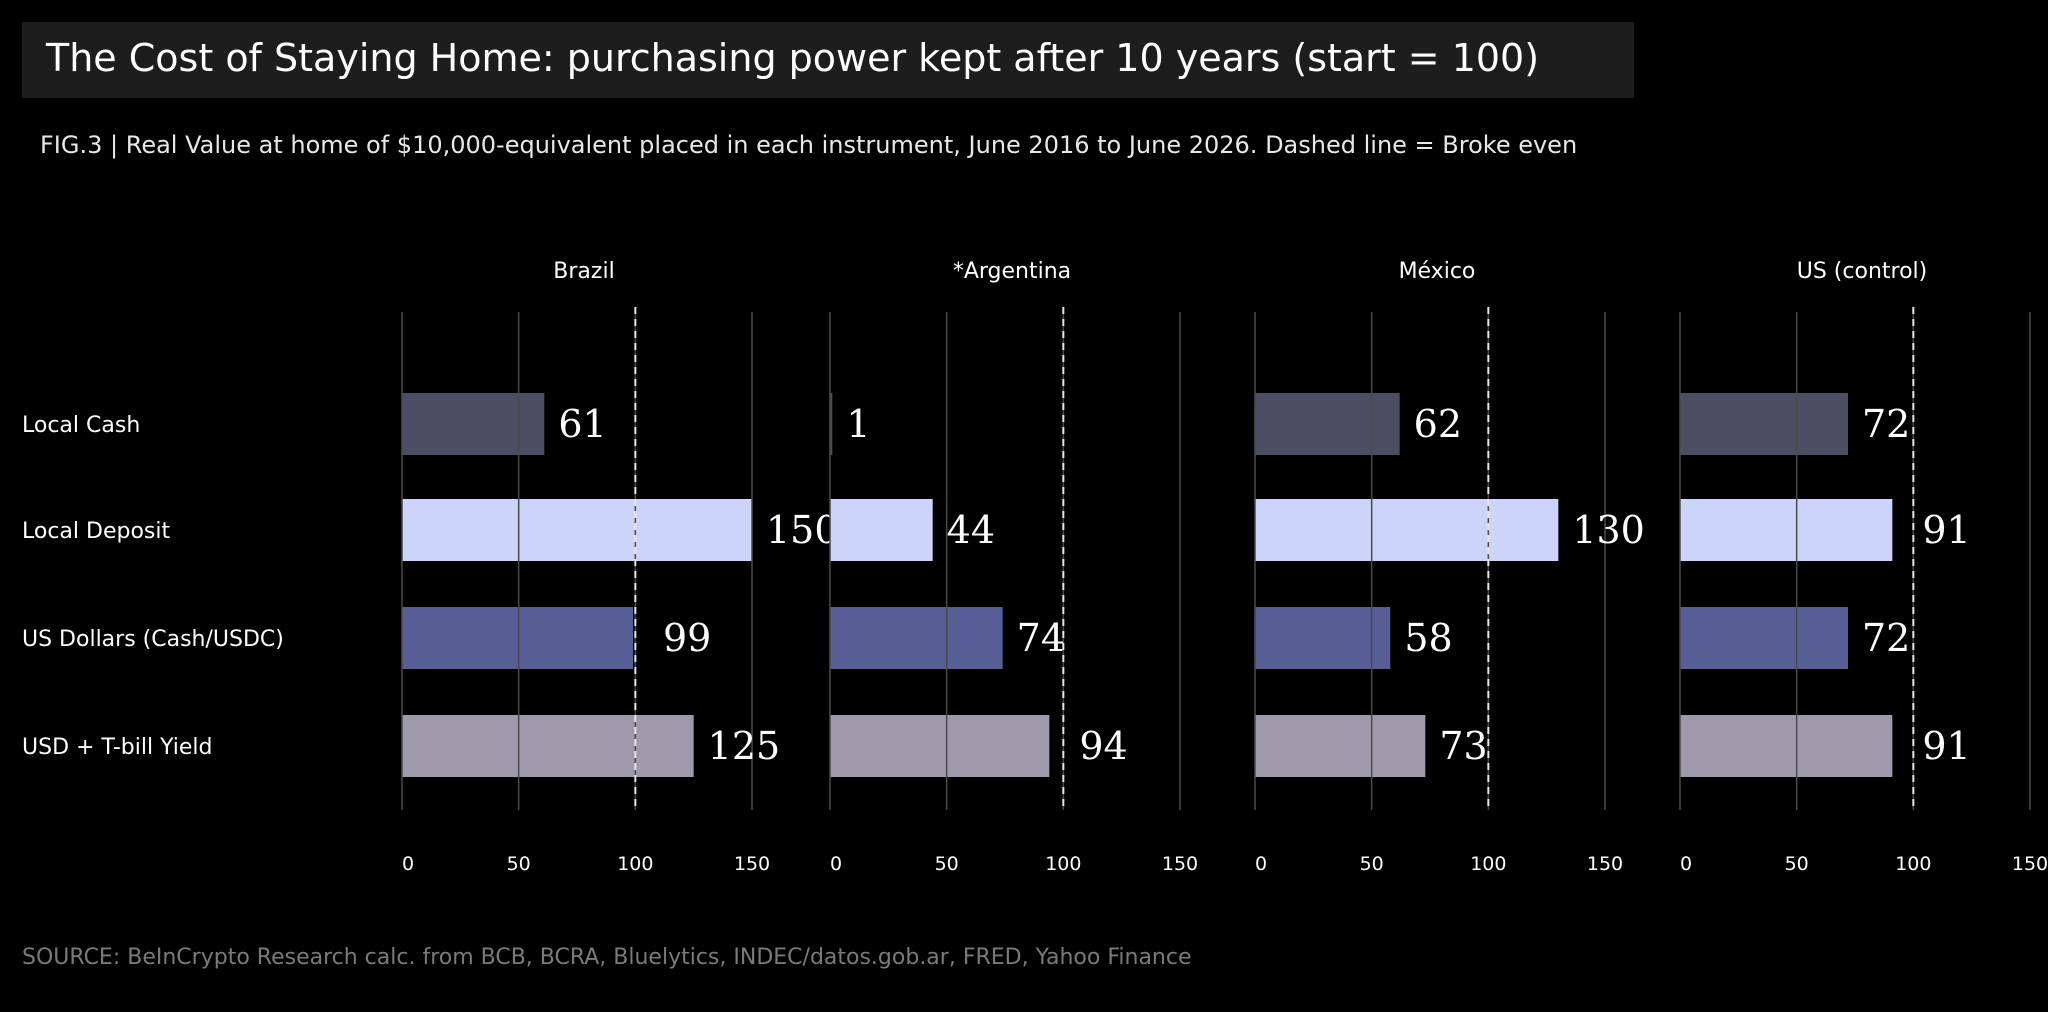 This screenshot has width=2048, height=1012. Describe the element at coordinates (971, 530) in the screenshot. I see `value-label: 44` at that location.